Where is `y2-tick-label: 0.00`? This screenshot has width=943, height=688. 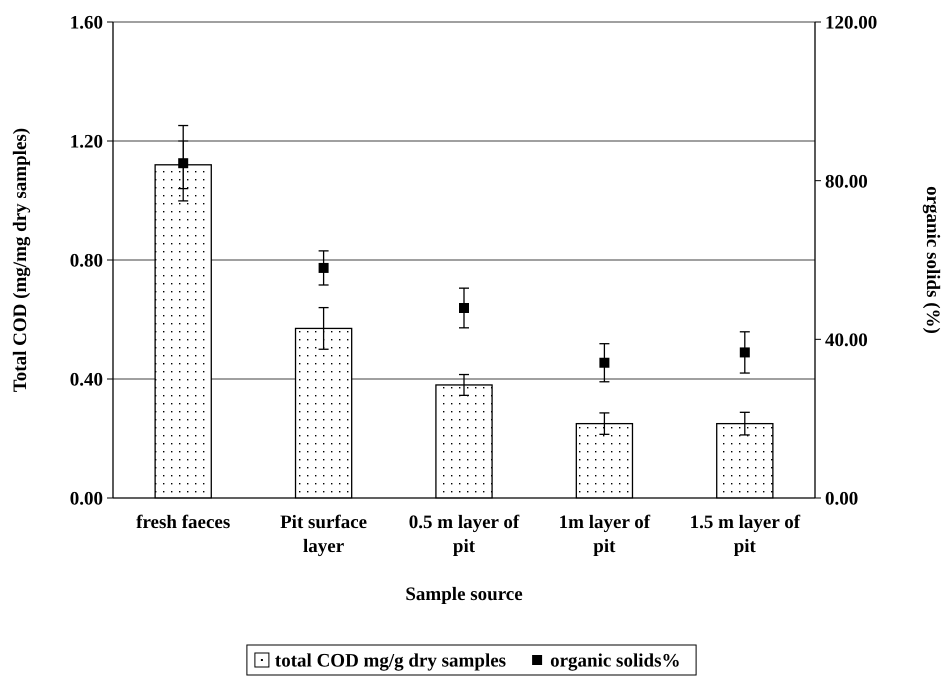 y2-tick-label: 0.00 is located at coordinates (841, 499).